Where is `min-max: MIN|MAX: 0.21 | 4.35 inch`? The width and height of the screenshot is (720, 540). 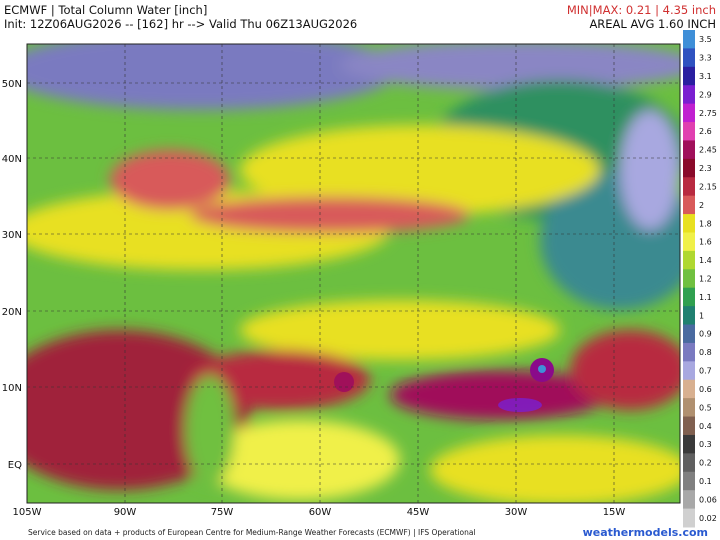 min-max: MIN|MAX: 0.21 | 4.35 inch is located at coordinates (641, 10).